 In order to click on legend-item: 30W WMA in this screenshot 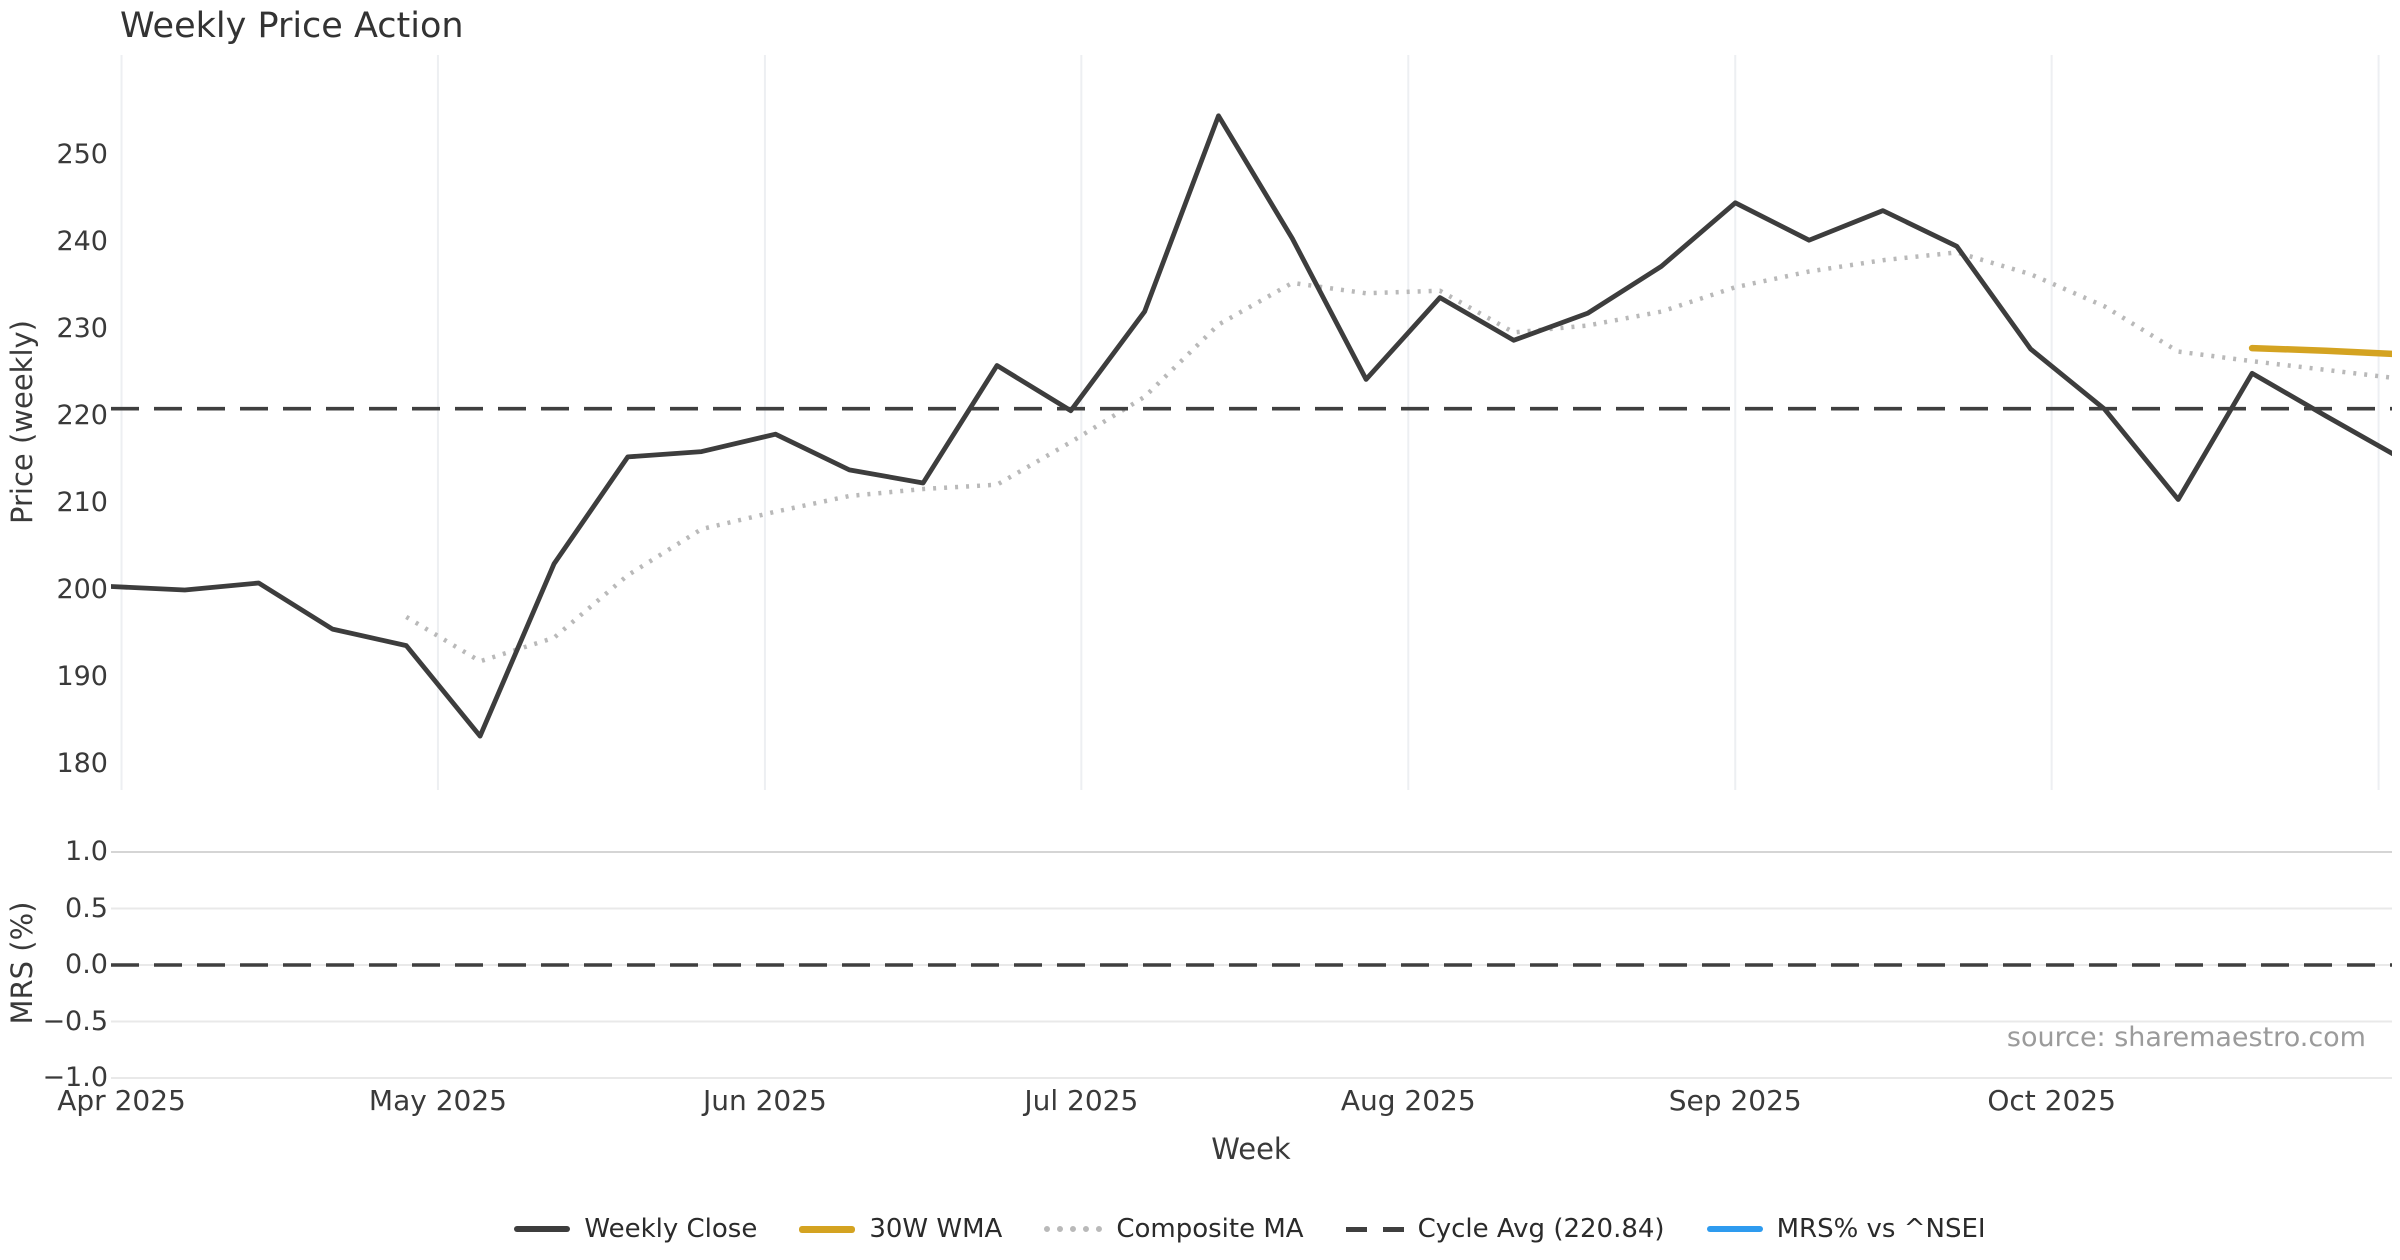, I will do `click(900, 1229)`.